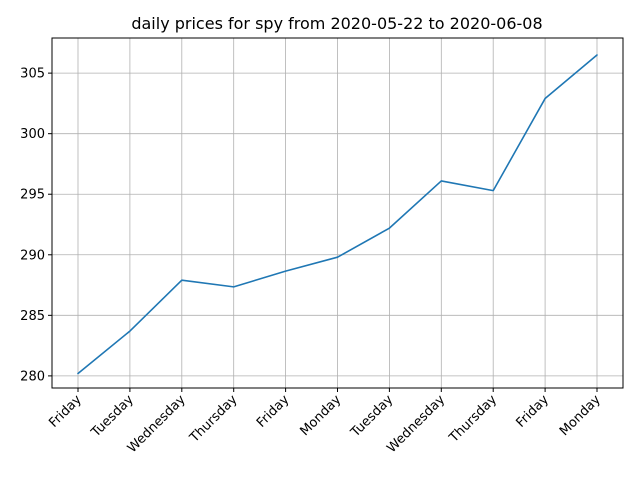  What do you see at coordinates (32, 376) in the screenshot?
I see `y-tick-label: 280` at bounding box center [32, 376].